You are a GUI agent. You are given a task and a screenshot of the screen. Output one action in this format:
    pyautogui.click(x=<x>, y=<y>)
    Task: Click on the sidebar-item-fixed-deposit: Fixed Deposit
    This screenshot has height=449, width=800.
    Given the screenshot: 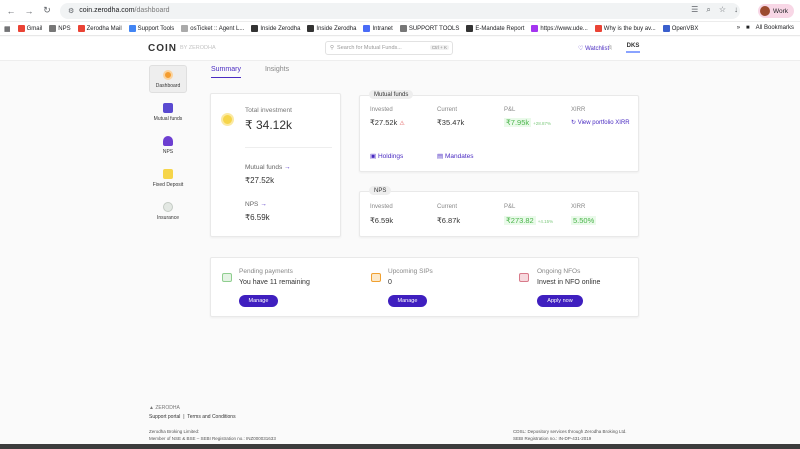 What is the action you would take?
    pyautogui.click(x=168, y=178)
    